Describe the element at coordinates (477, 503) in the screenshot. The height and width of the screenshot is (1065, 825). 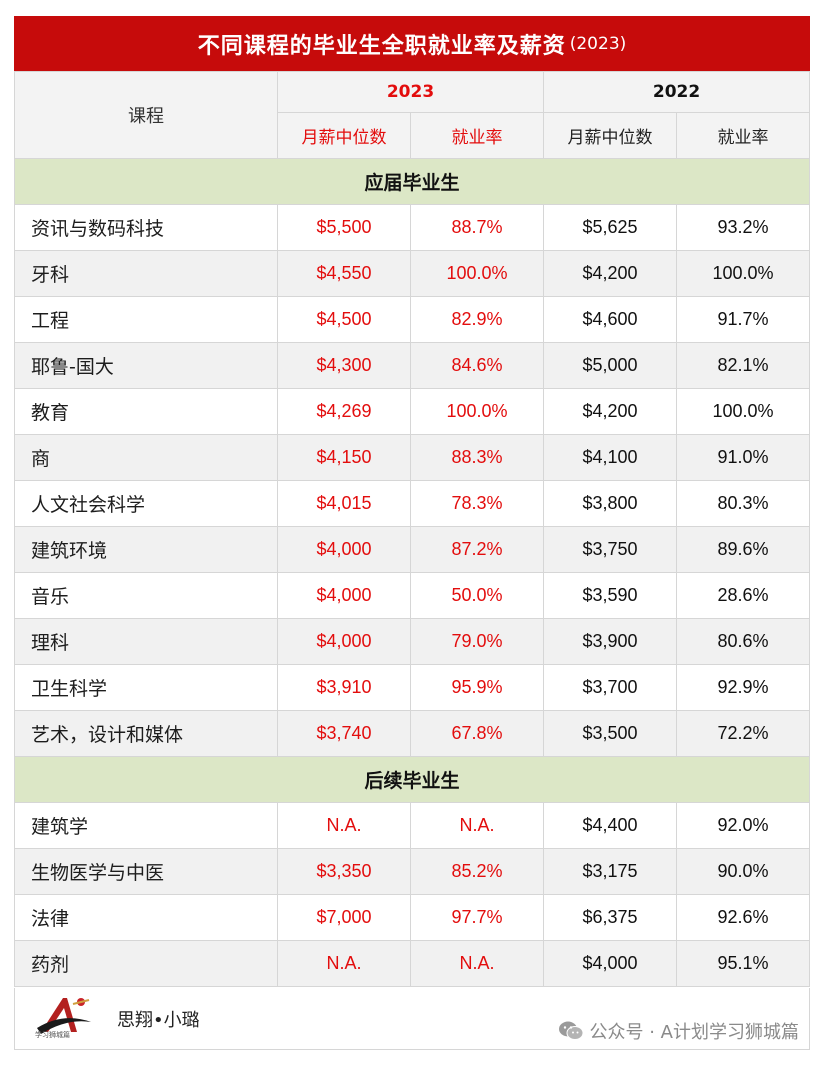
I see `employment-rate-2023-cell: 78.3%` at that location.